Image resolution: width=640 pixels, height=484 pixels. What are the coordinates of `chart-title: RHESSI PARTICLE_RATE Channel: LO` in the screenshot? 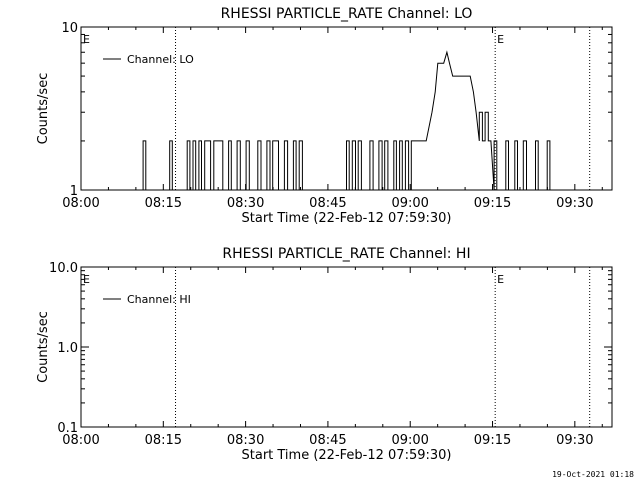 It's located at (347, 14).